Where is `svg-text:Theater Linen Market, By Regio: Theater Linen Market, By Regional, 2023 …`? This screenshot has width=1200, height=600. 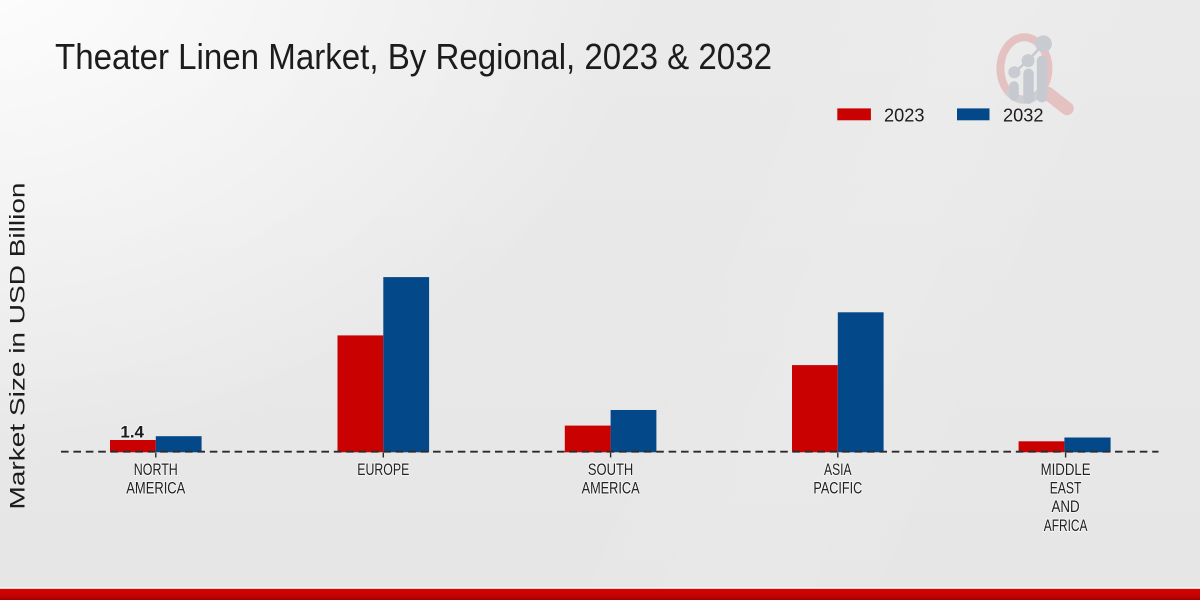 svg-text:Theater Linen Market, By Regio: Theater Linen Market, By Regional, 2023 … is located at coordinates (413, 56).